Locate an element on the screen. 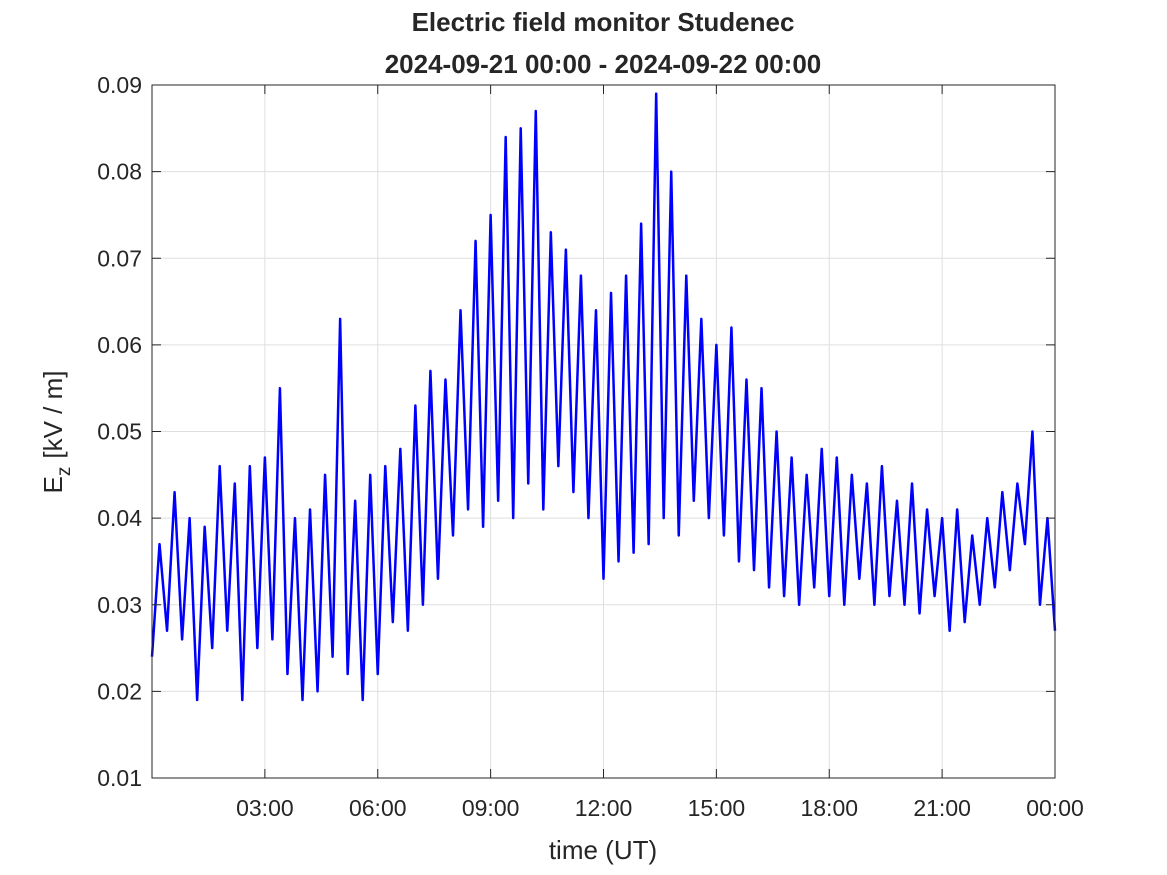 This screenshot has height=875, width=1167. x-tick-label: 15:00 is located at coordinates (717, 808).